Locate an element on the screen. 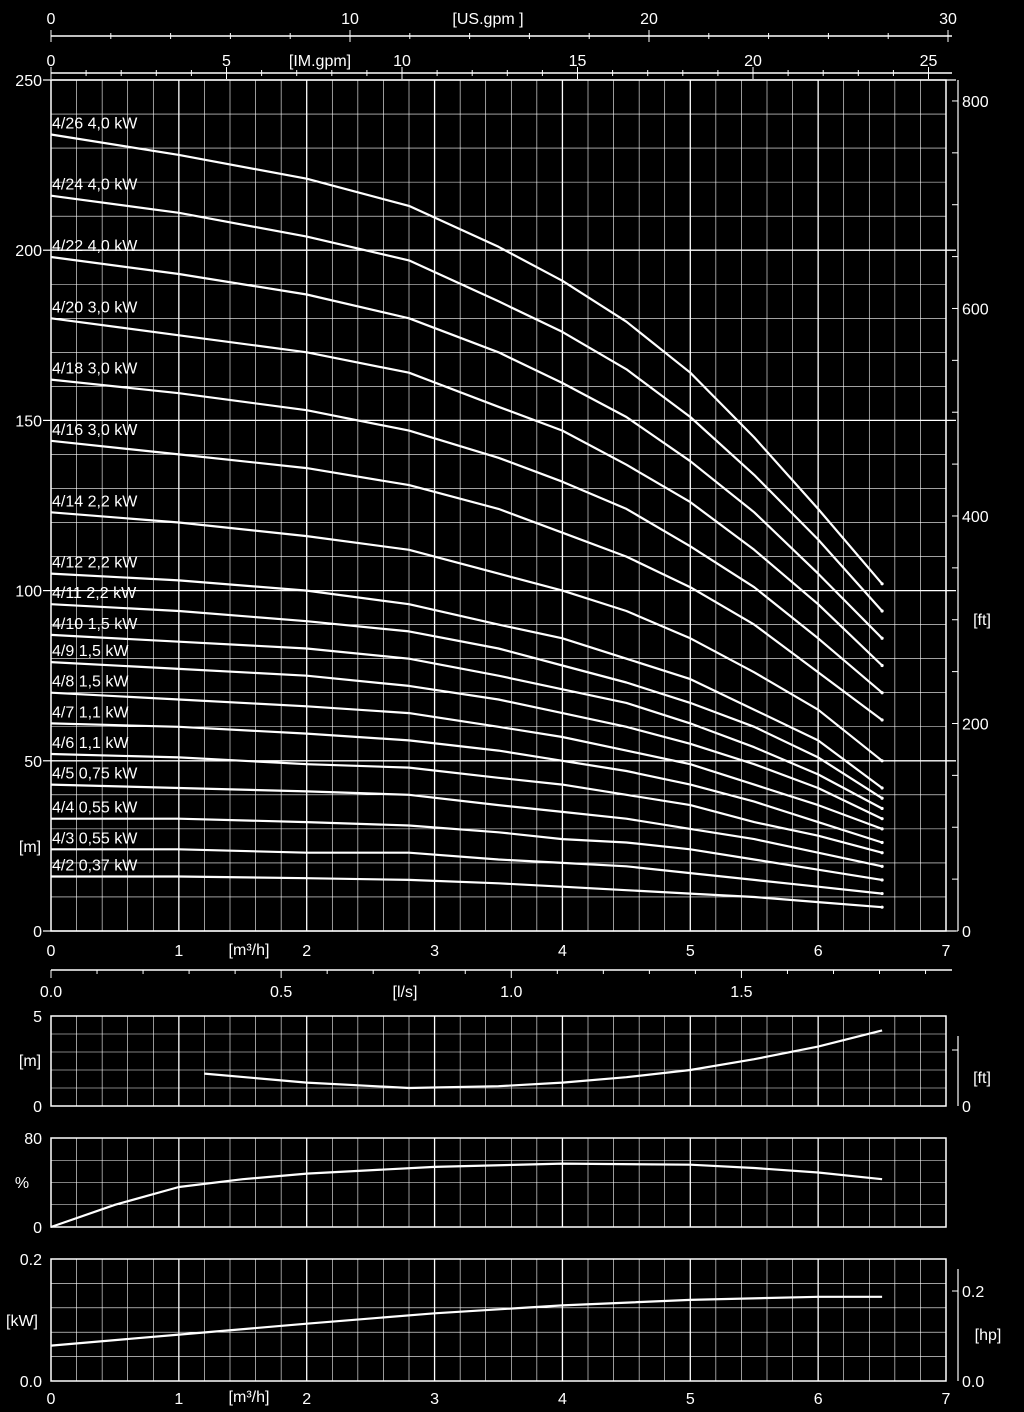  ft-axis-label: [ft] is located at coordinates (982, 620).